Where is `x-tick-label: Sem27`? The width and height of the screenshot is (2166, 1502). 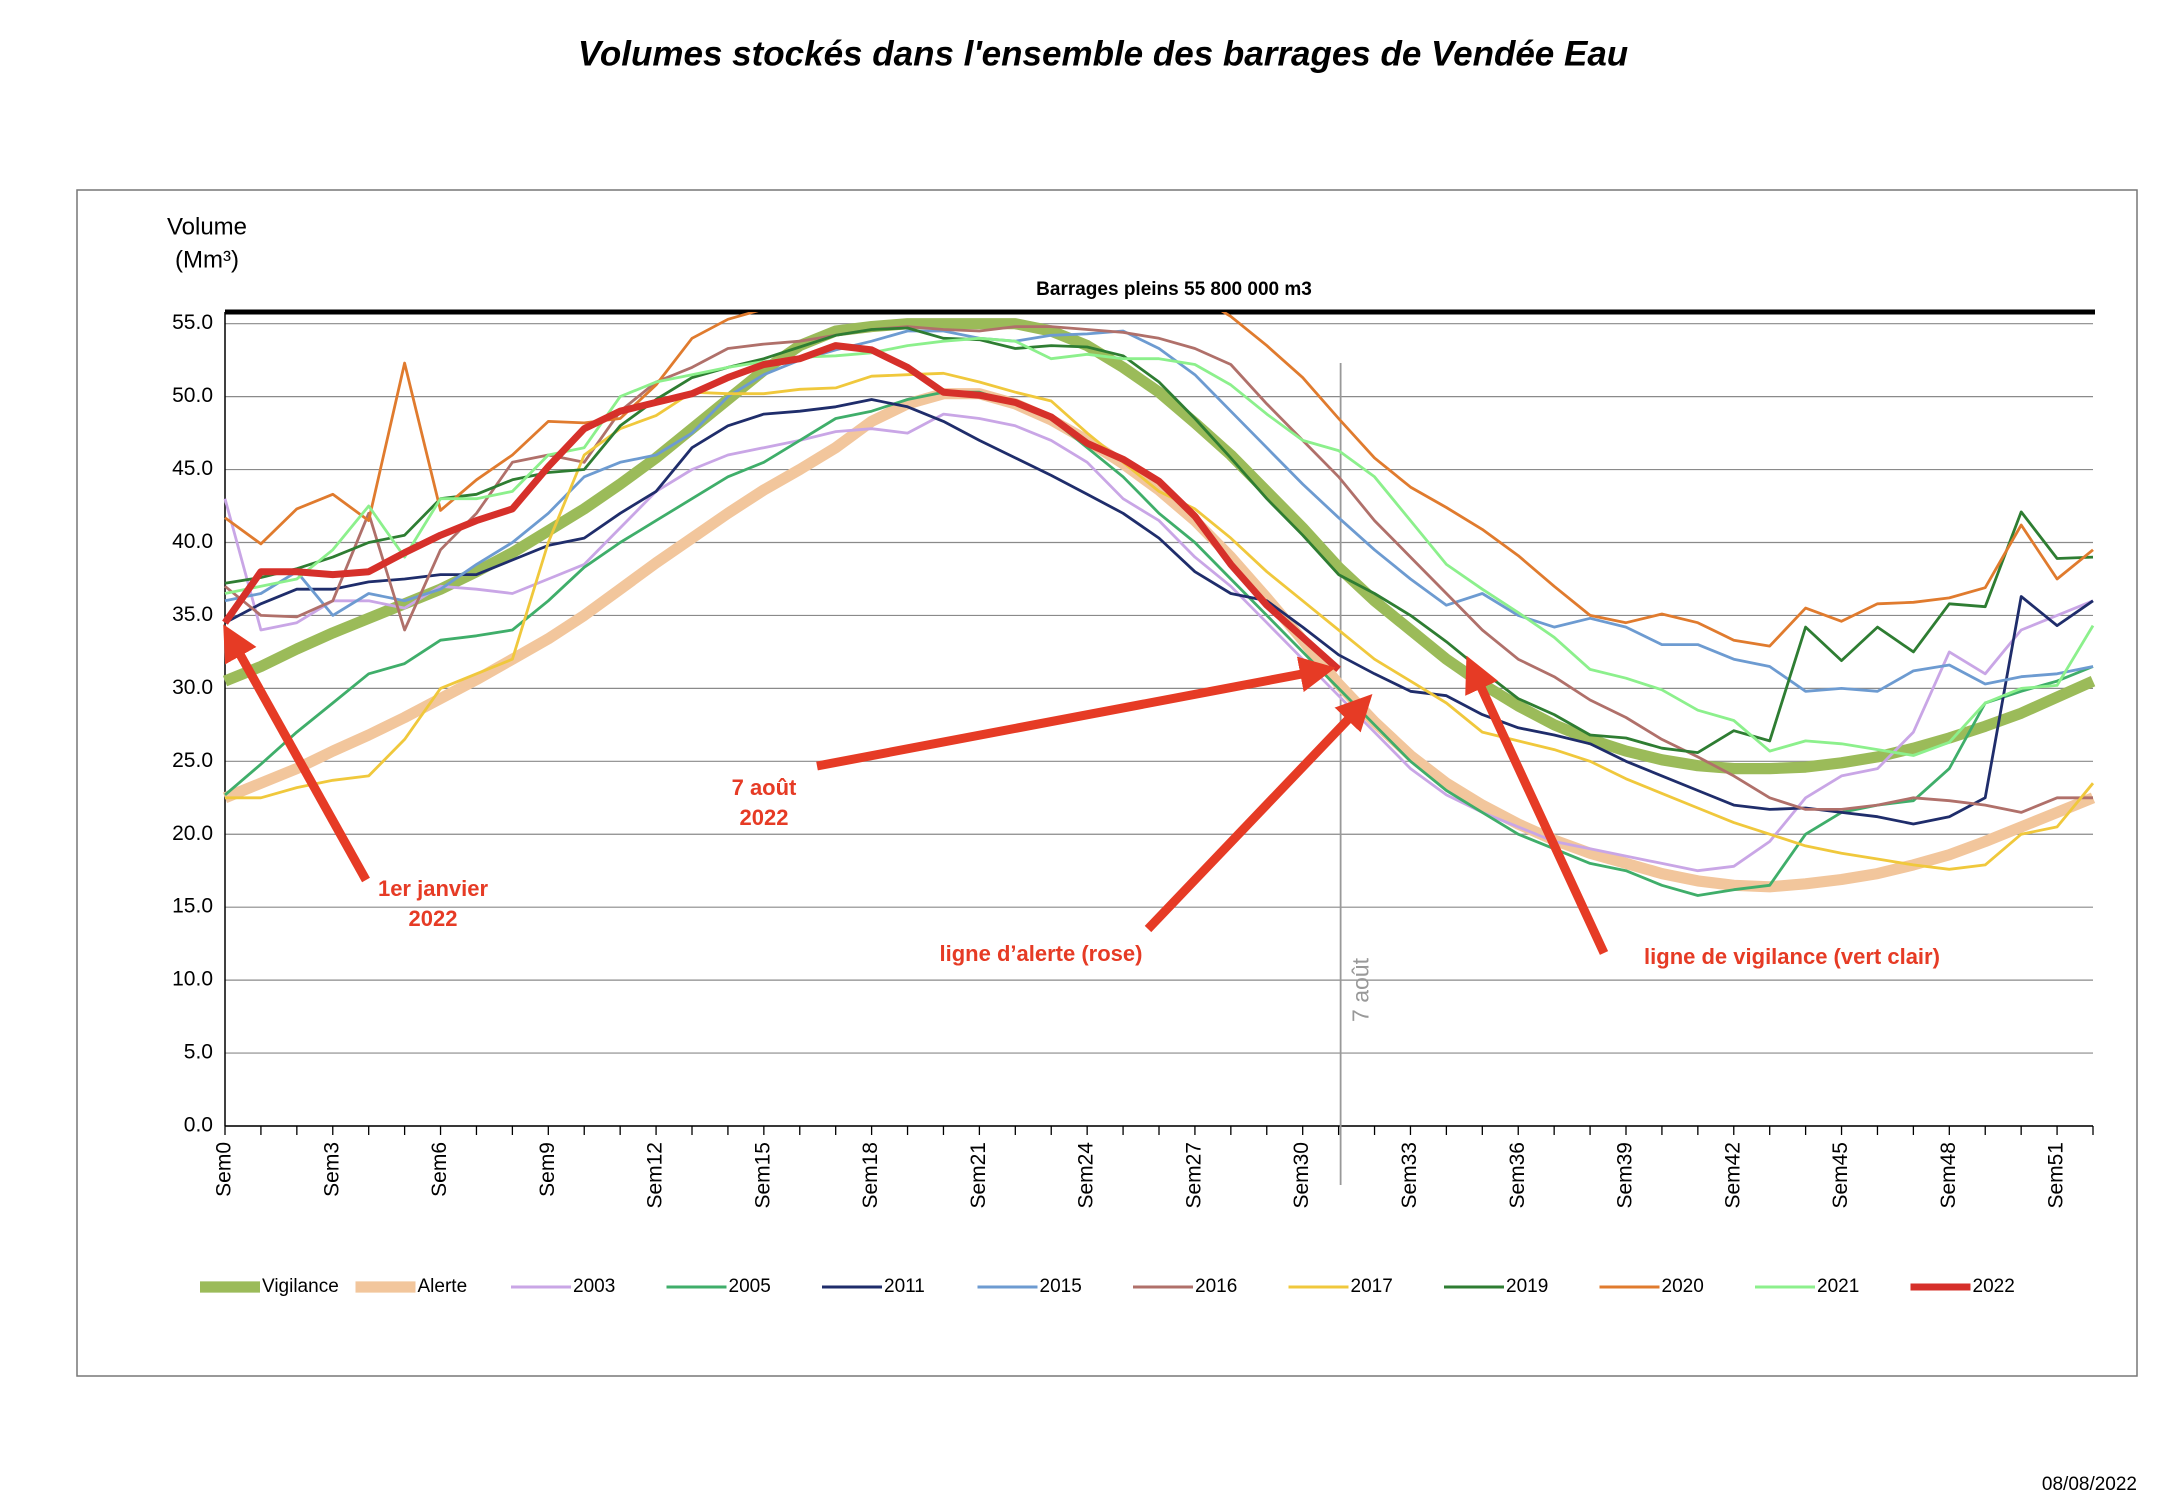 x-tick-label: Sem27 is located at coordinates (1193, 1175).